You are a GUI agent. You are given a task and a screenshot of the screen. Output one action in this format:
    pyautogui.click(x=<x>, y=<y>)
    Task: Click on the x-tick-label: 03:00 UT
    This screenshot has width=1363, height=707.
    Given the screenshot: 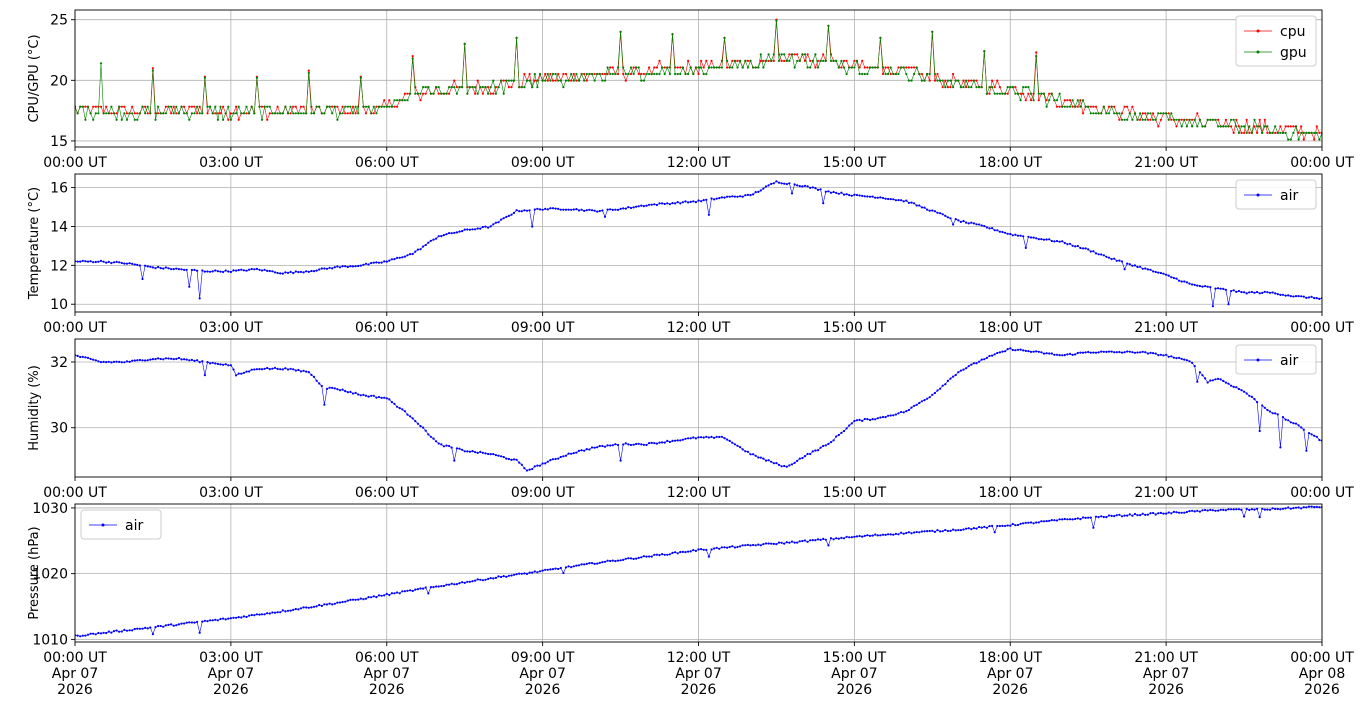 What is the action you would take?
    pyautogui.click(x=231, y=163)
    